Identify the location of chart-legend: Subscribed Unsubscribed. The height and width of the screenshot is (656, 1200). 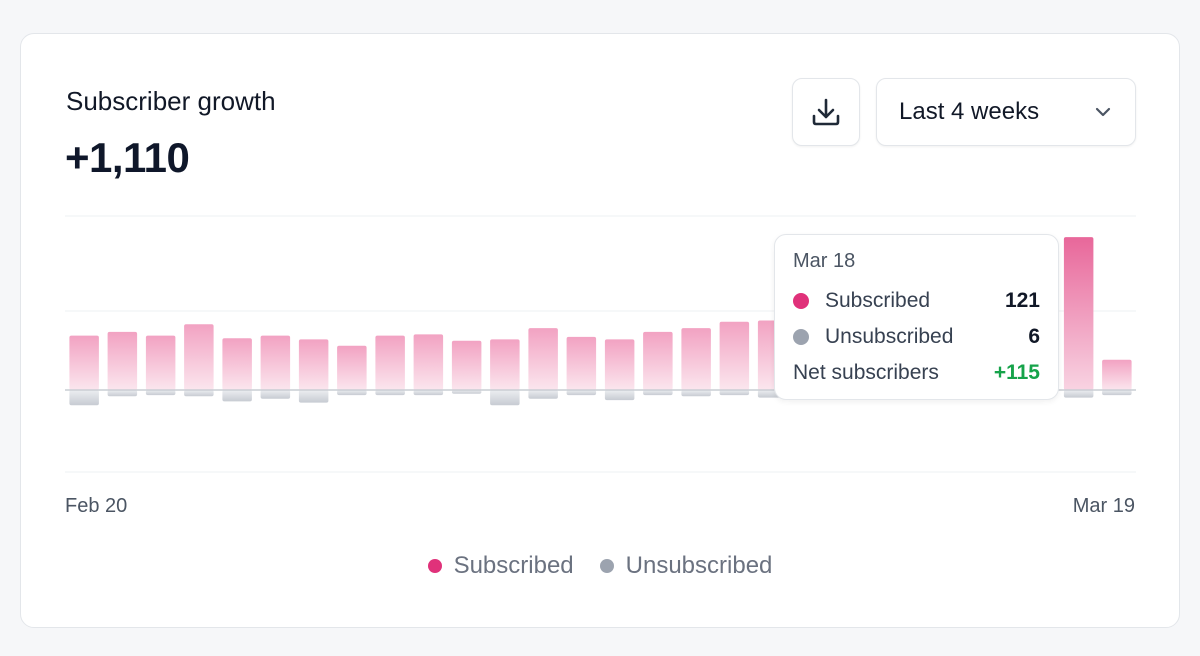
(600, 566).